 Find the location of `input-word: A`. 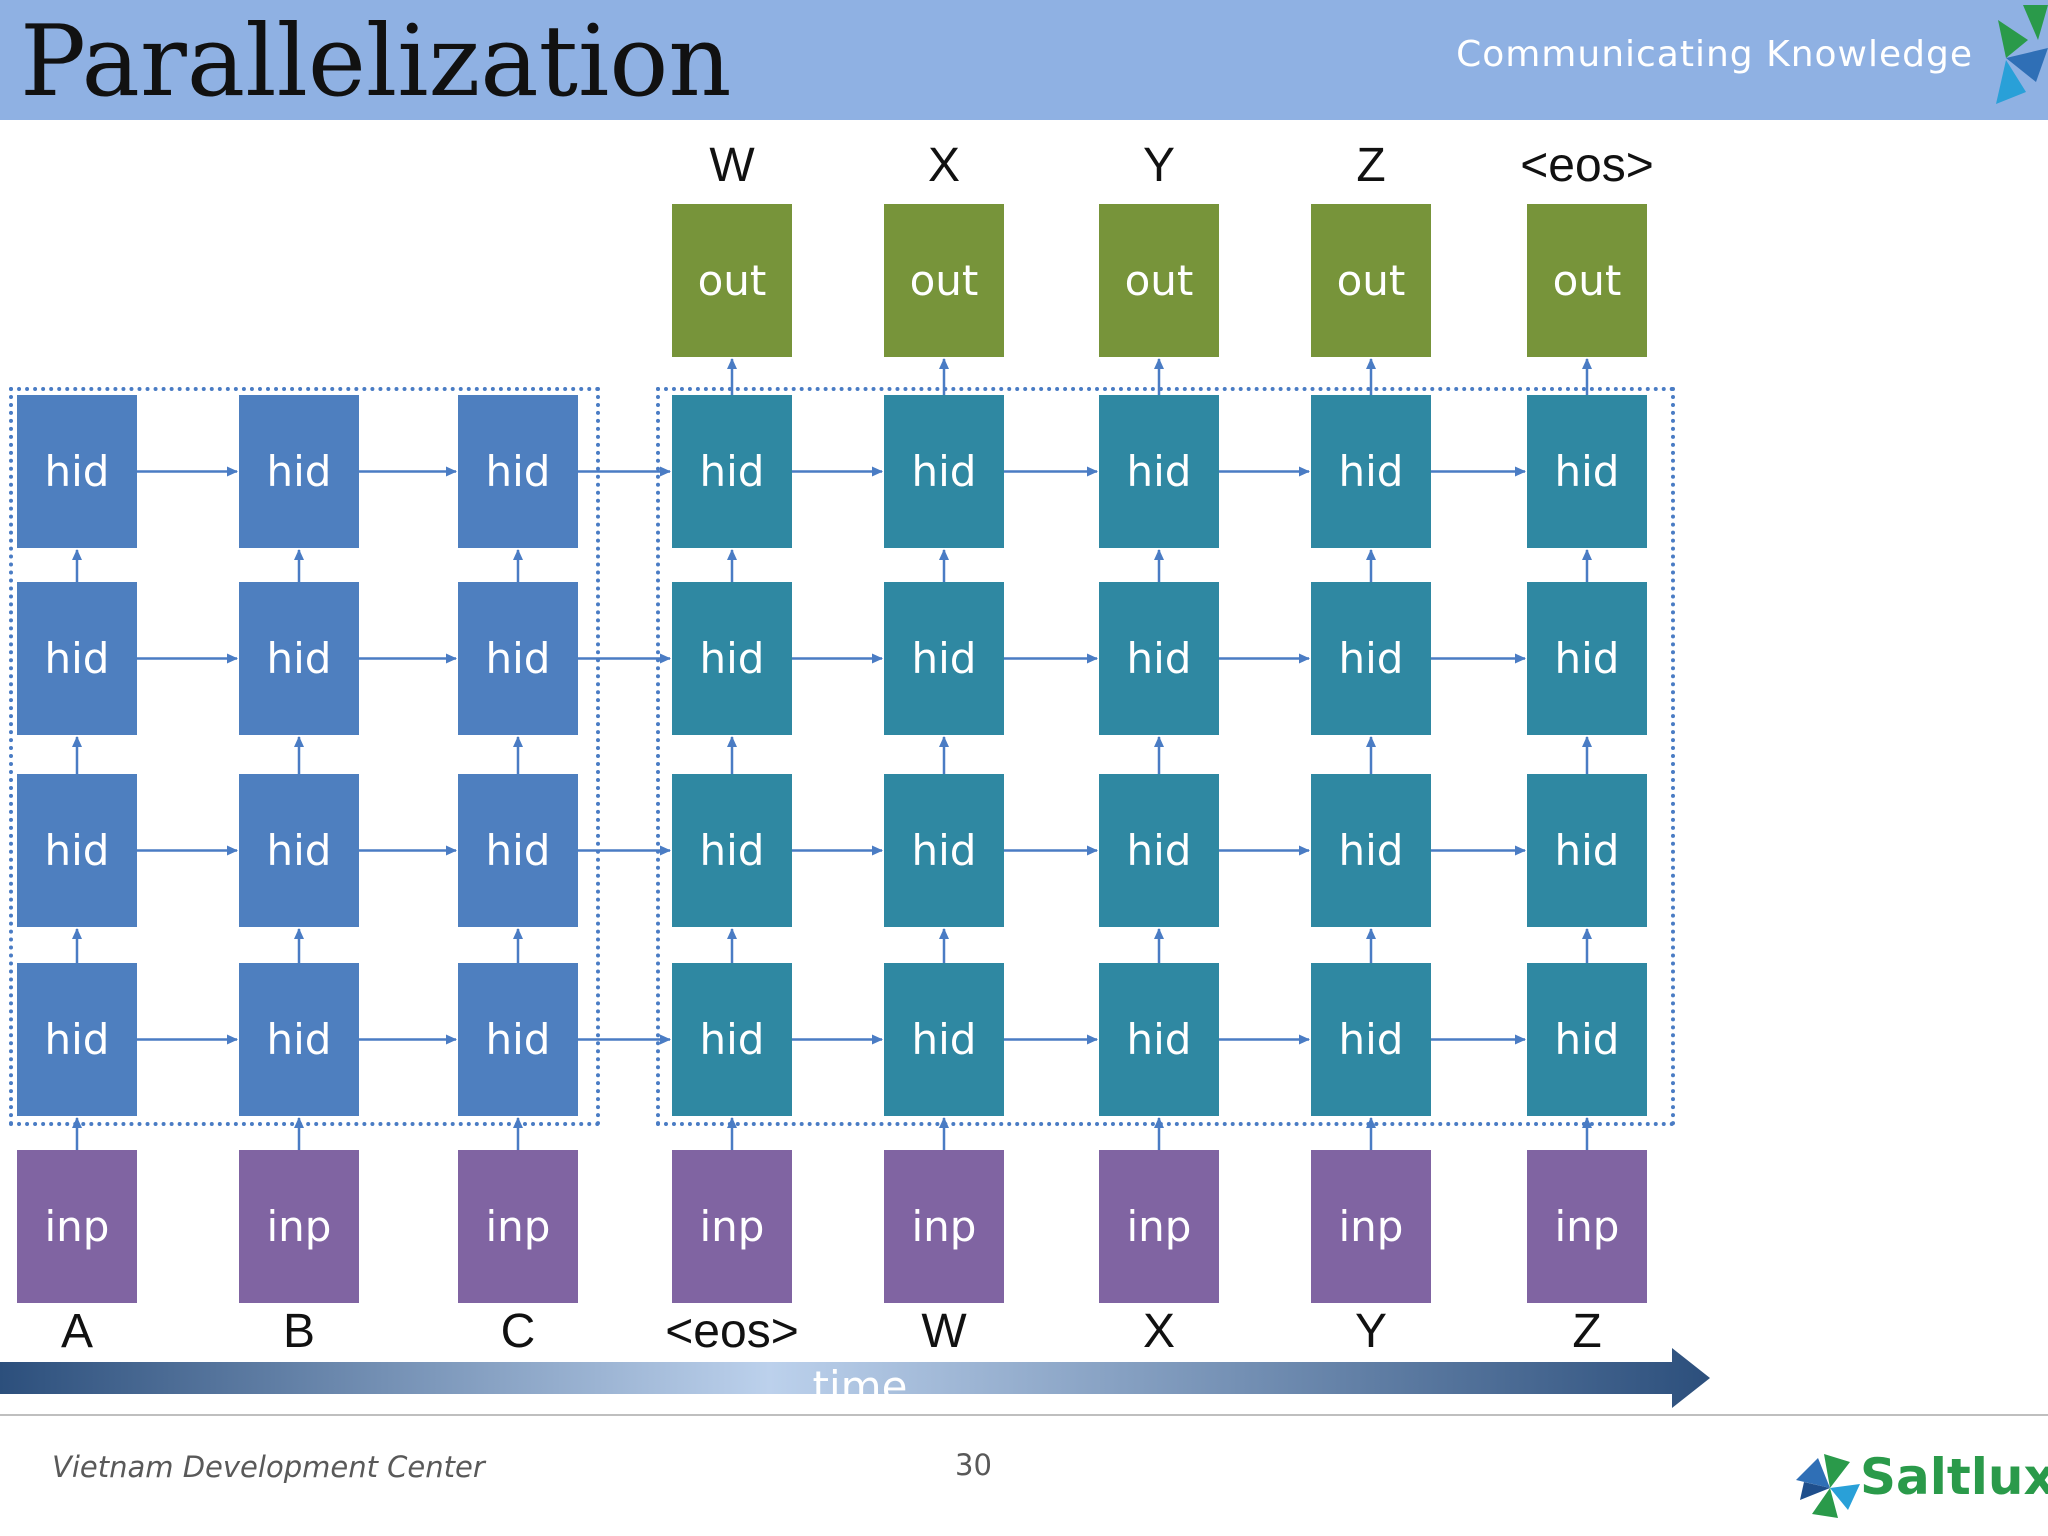

input-word: A is located at coordinates (76, 1331).